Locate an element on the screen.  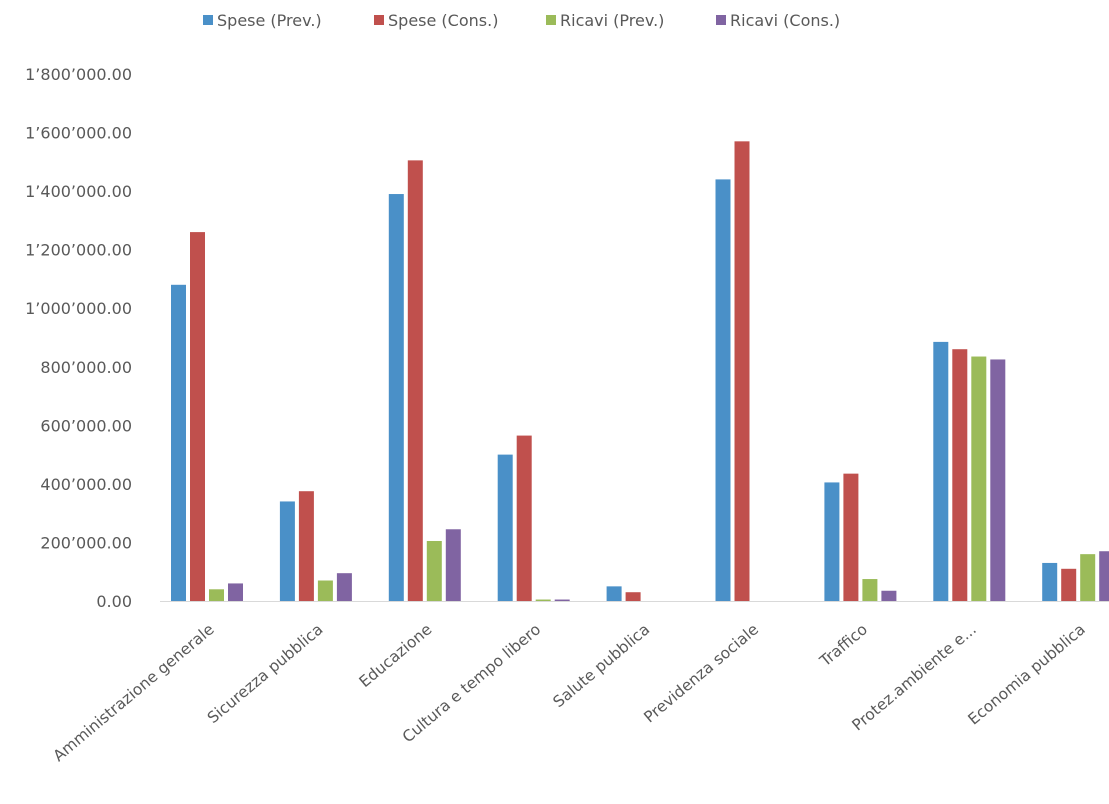
legend-item-ricavi-prev: Ricavi (Prev.) is located at coordinates (605, 20).